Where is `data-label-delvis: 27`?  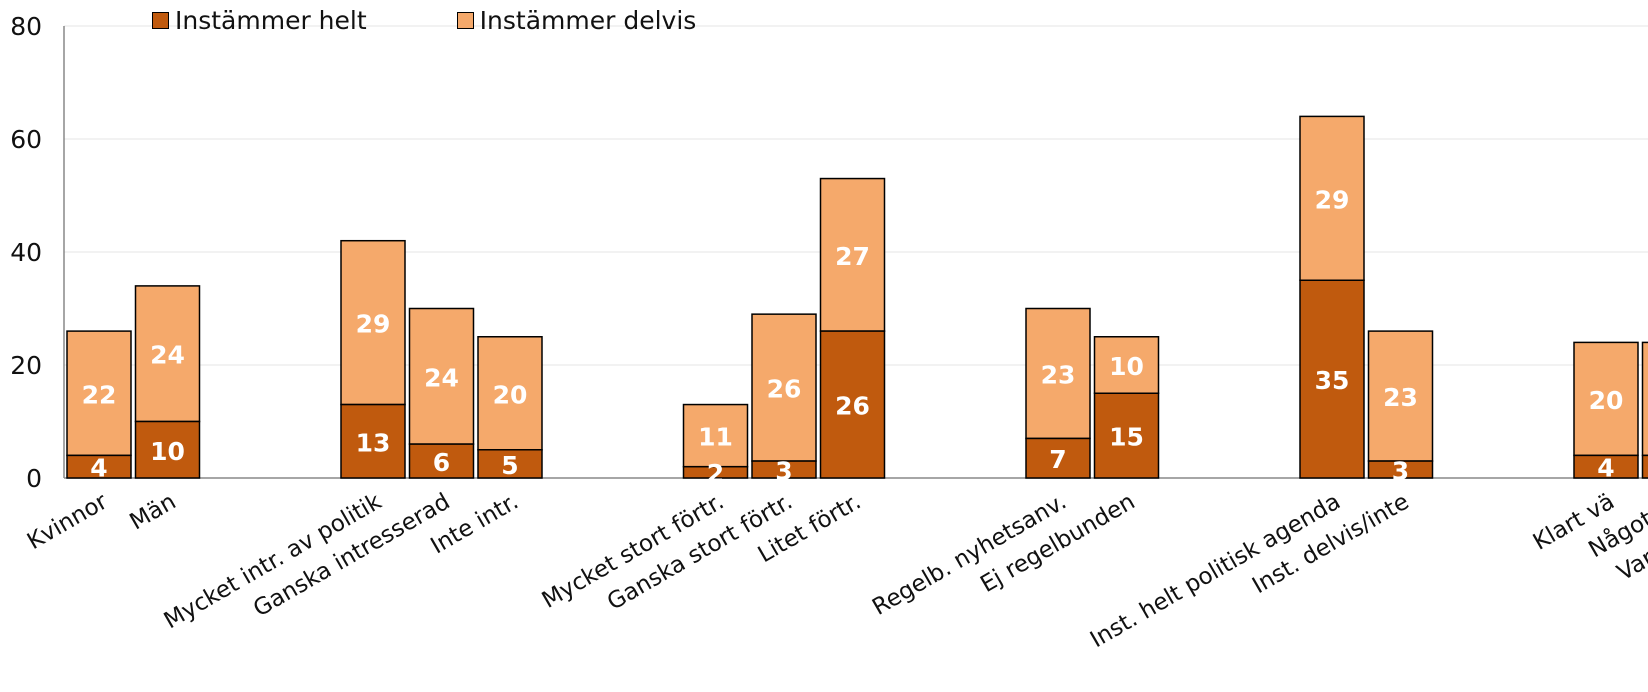
data-label-delvis: 27 is located at coordinates (852, 256).